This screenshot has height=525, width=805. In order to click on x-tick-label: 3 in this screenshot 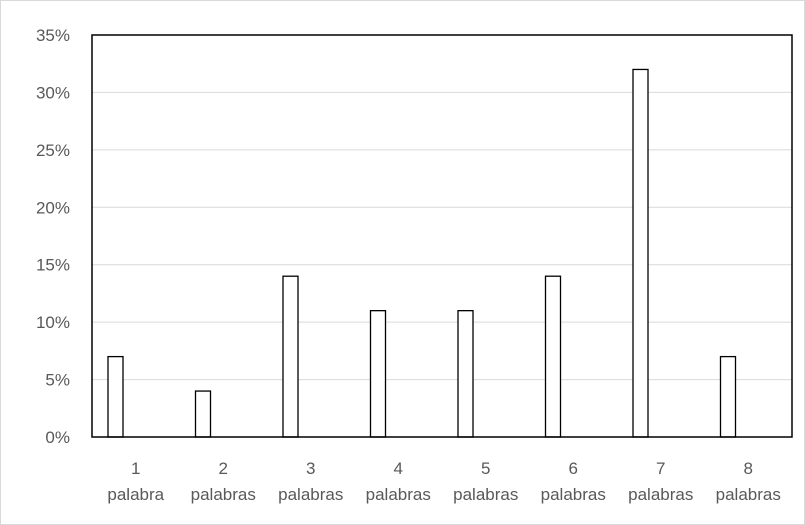, I will do `click(310, 468)`.